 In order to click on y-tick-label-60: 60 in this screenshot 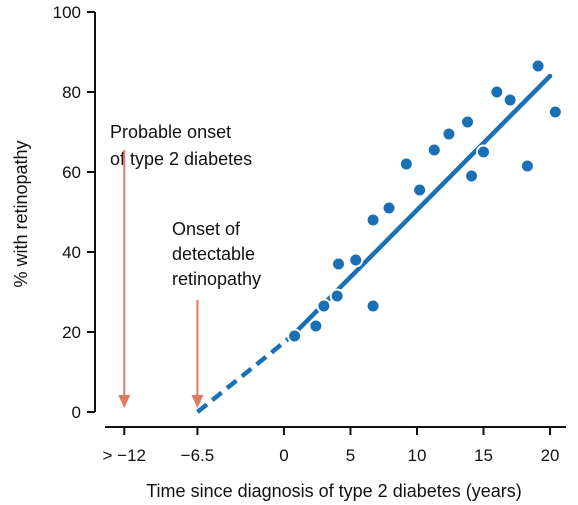, I will do `click(71, 172)`.